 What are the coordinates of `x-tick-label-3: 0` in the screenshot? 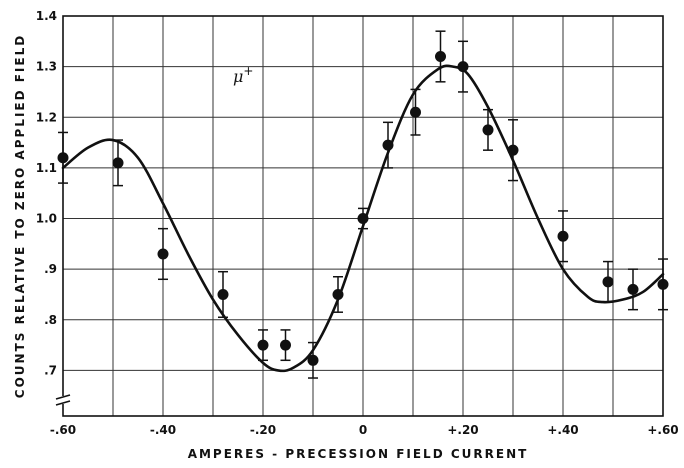 It's located at (363, 430).